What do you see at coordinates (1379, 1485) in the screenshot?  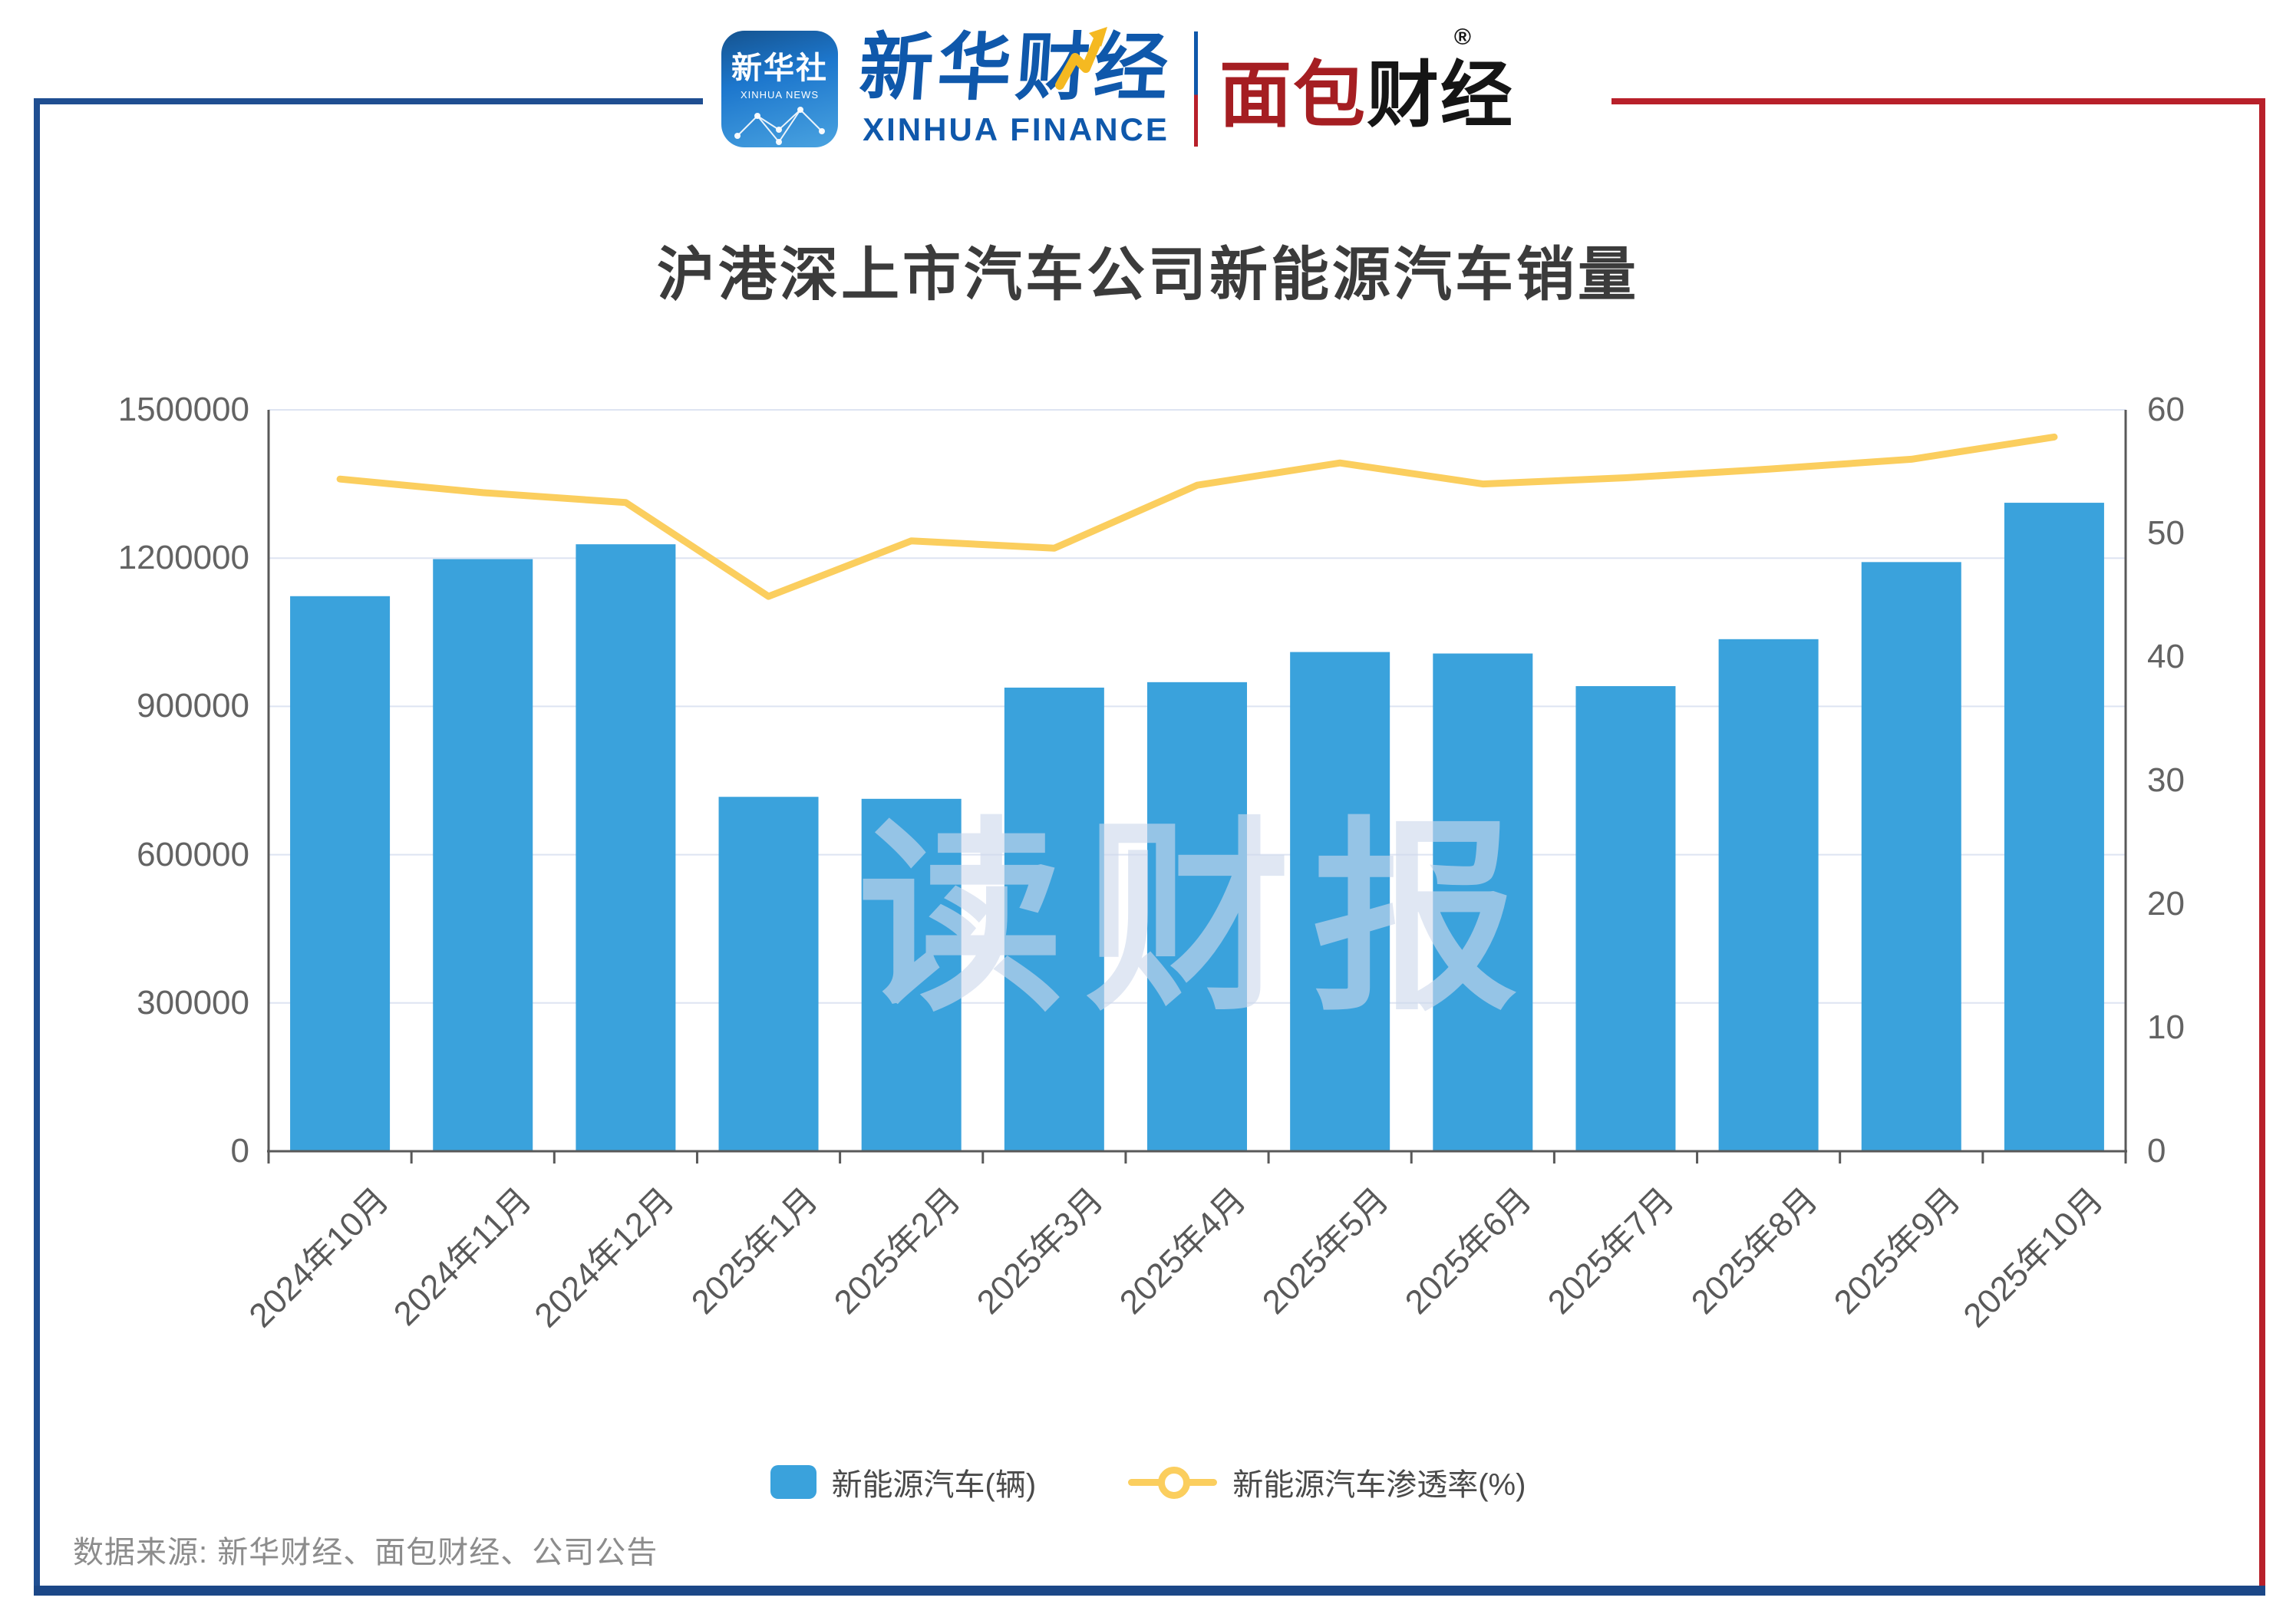 I see `legend-line-label: 新能源汽车渗透率(%)` at bounding box center [1379, 1485].